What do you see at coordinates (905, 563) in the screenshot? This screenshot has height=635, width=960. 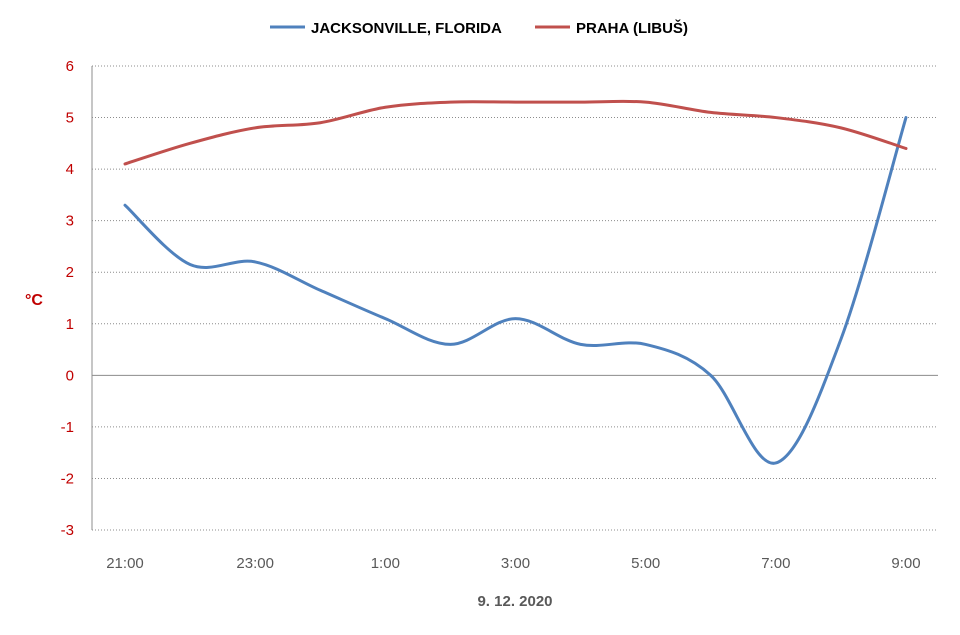 I see `x-tick-label: 9:00` at bounding box center [905, 563].